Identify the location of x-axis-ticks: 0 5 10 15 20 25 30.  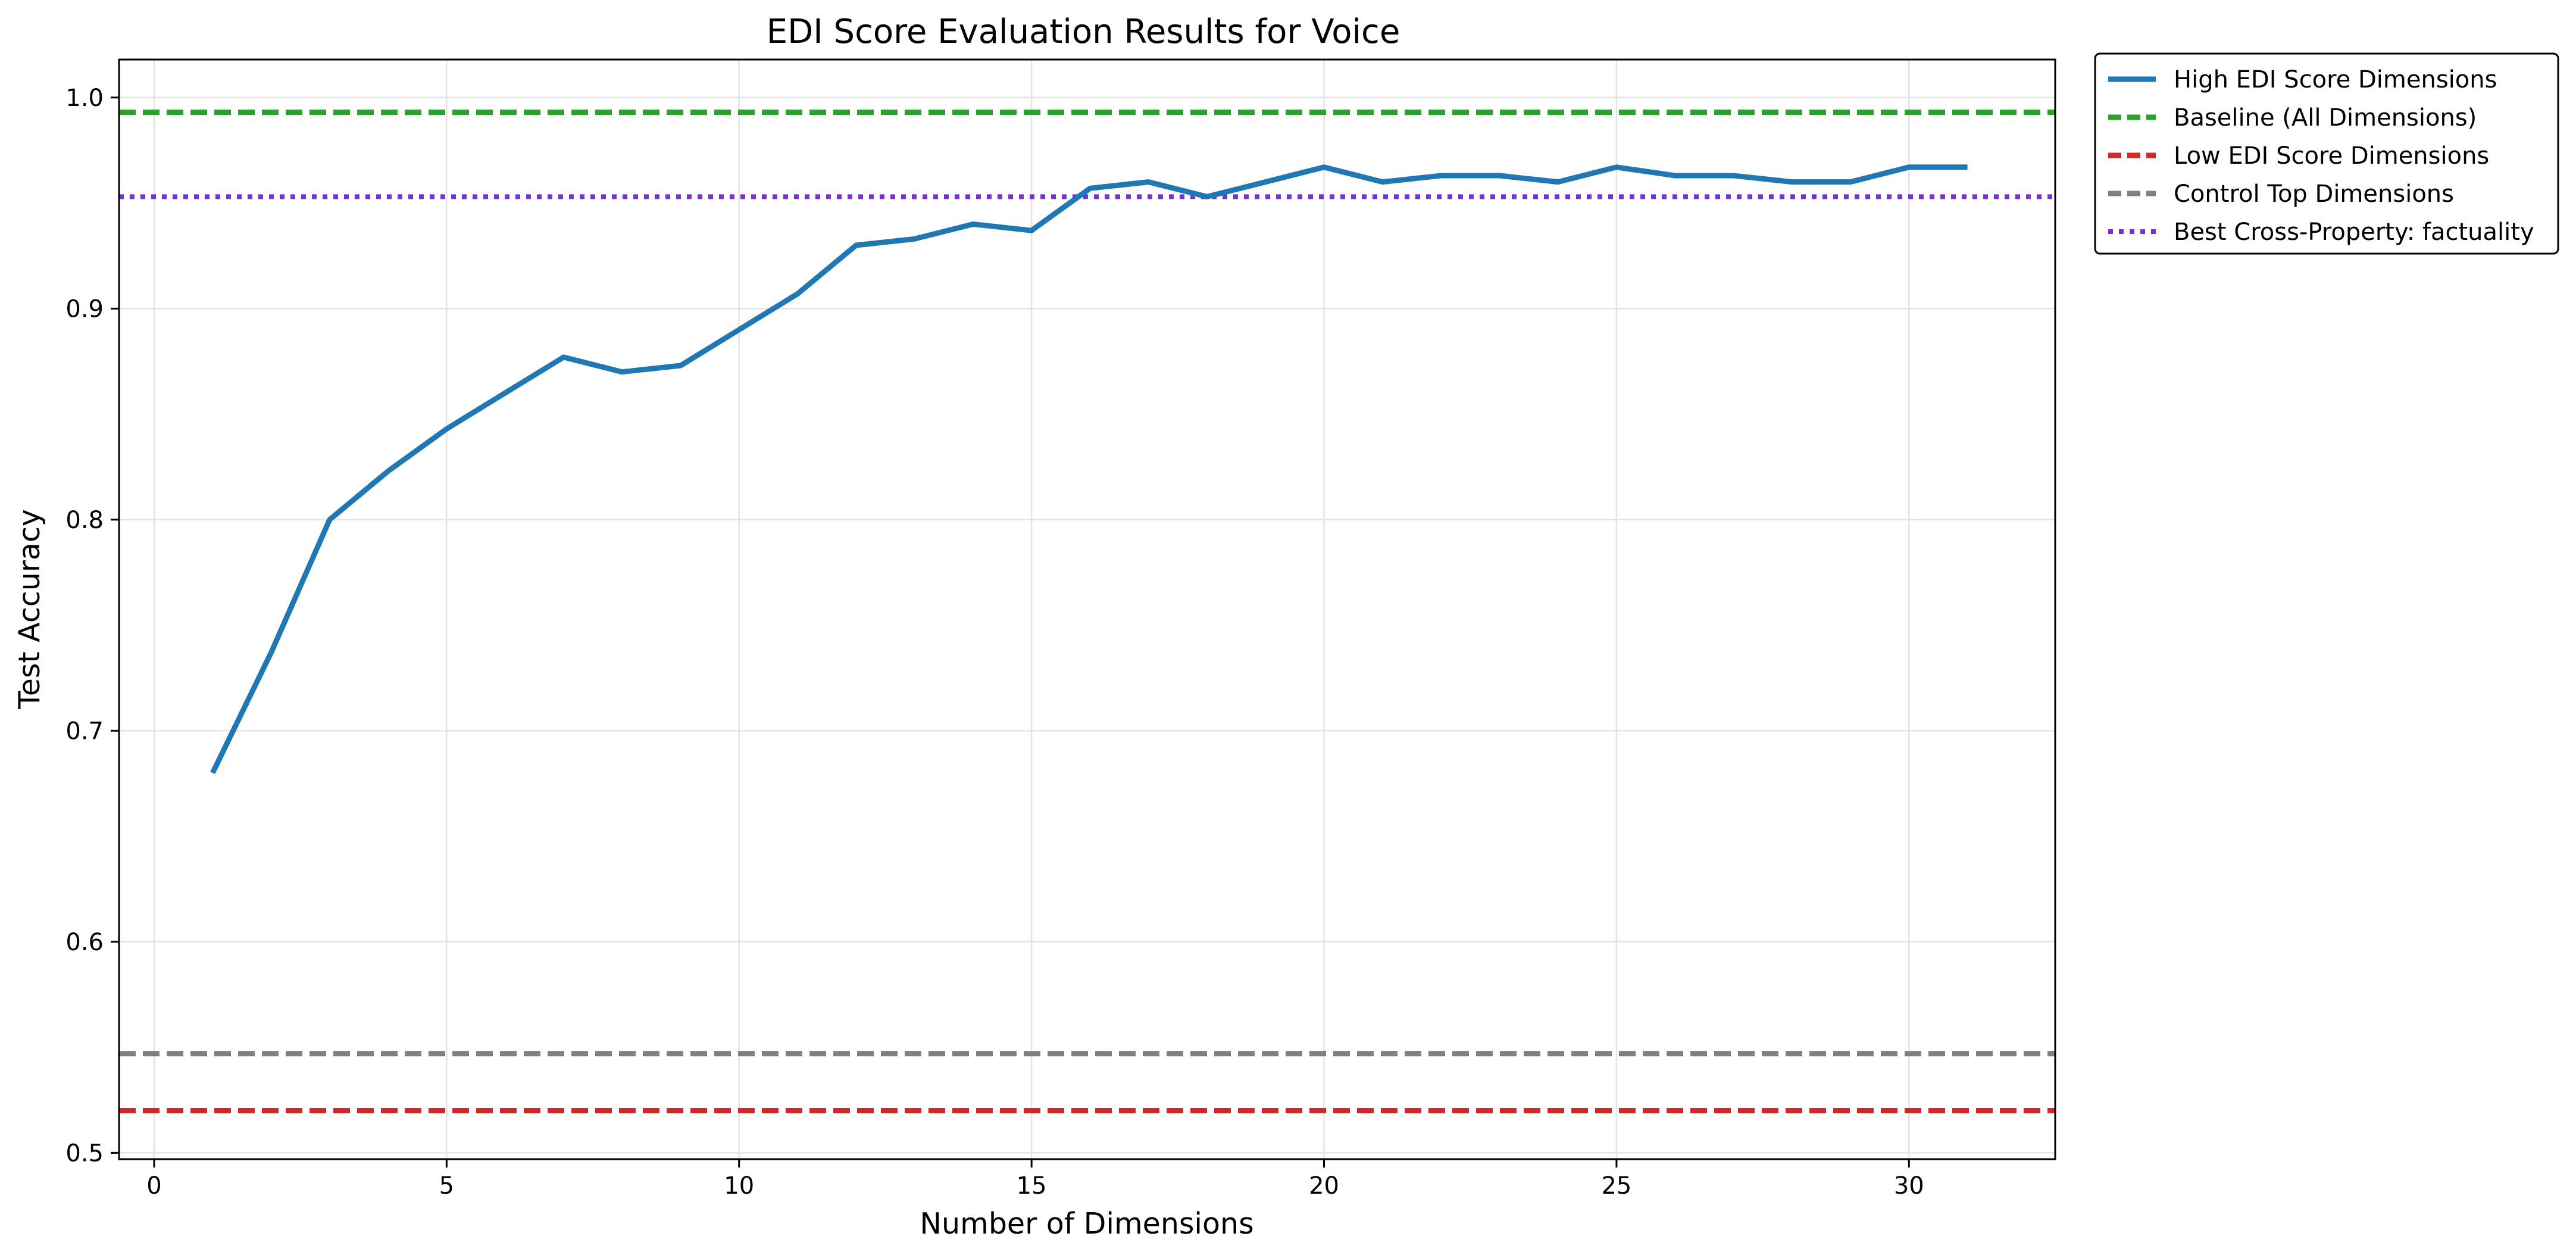
(1035, 1180).